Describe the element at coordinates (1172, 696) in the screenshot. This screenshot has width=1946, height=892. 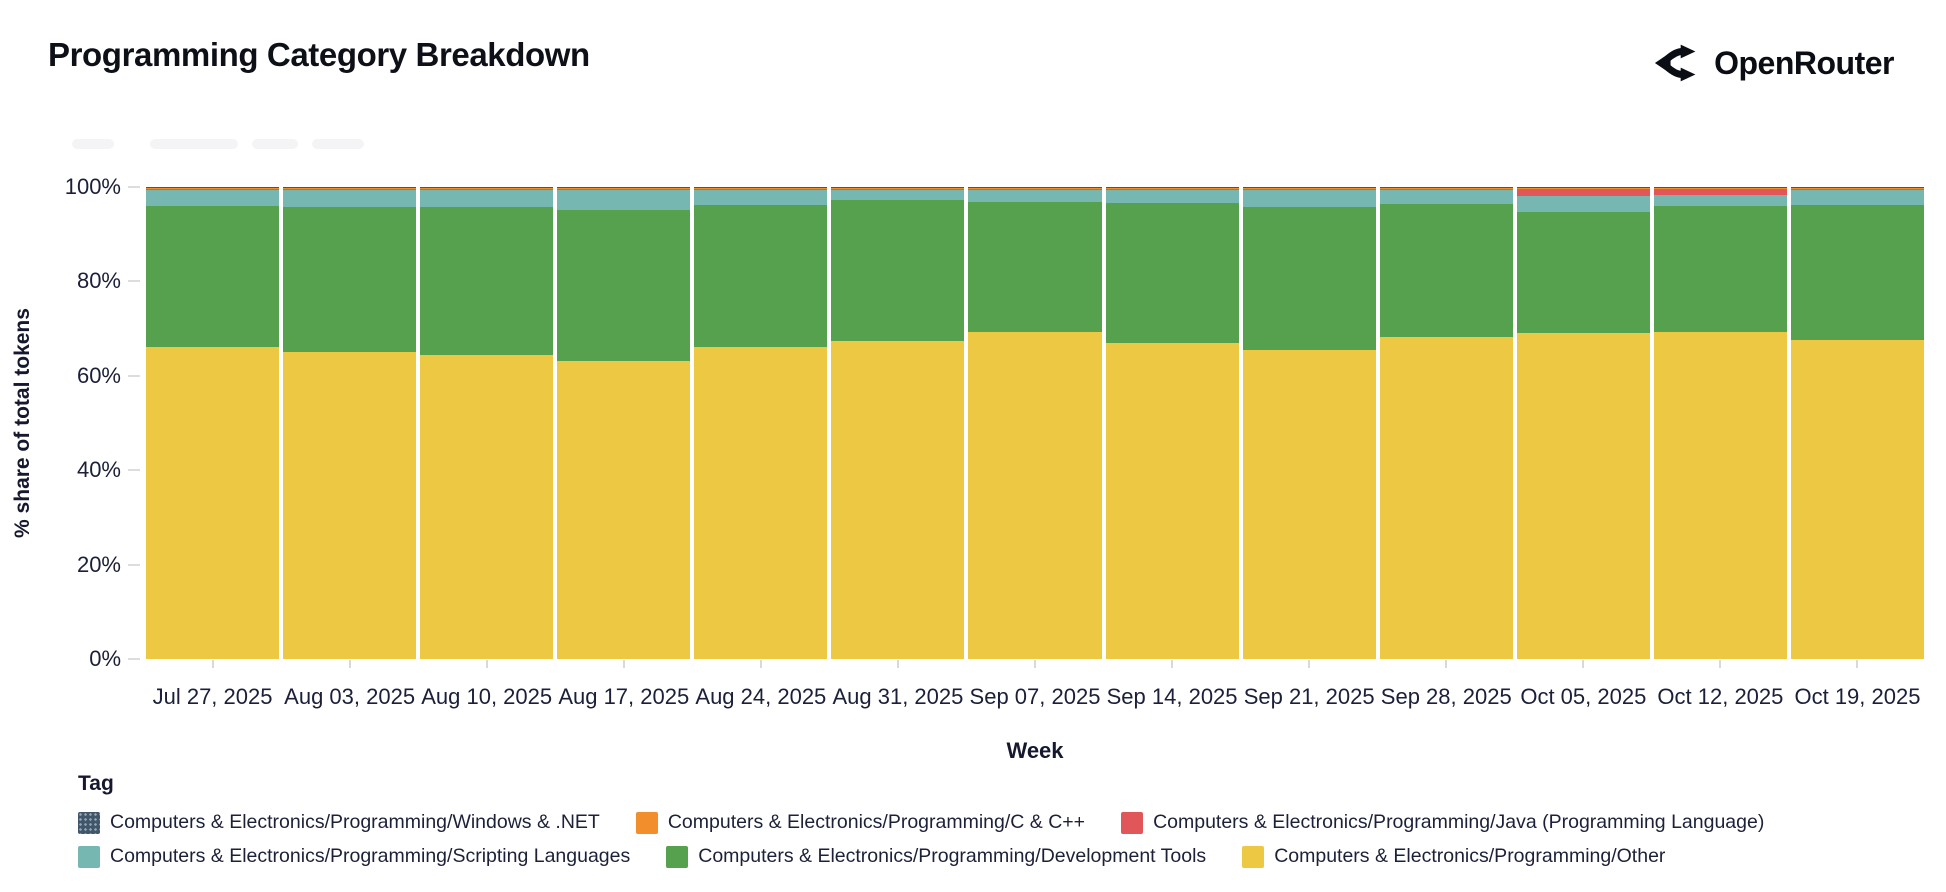
I see `x-tick-label: Sep 14, 2025` at that location.